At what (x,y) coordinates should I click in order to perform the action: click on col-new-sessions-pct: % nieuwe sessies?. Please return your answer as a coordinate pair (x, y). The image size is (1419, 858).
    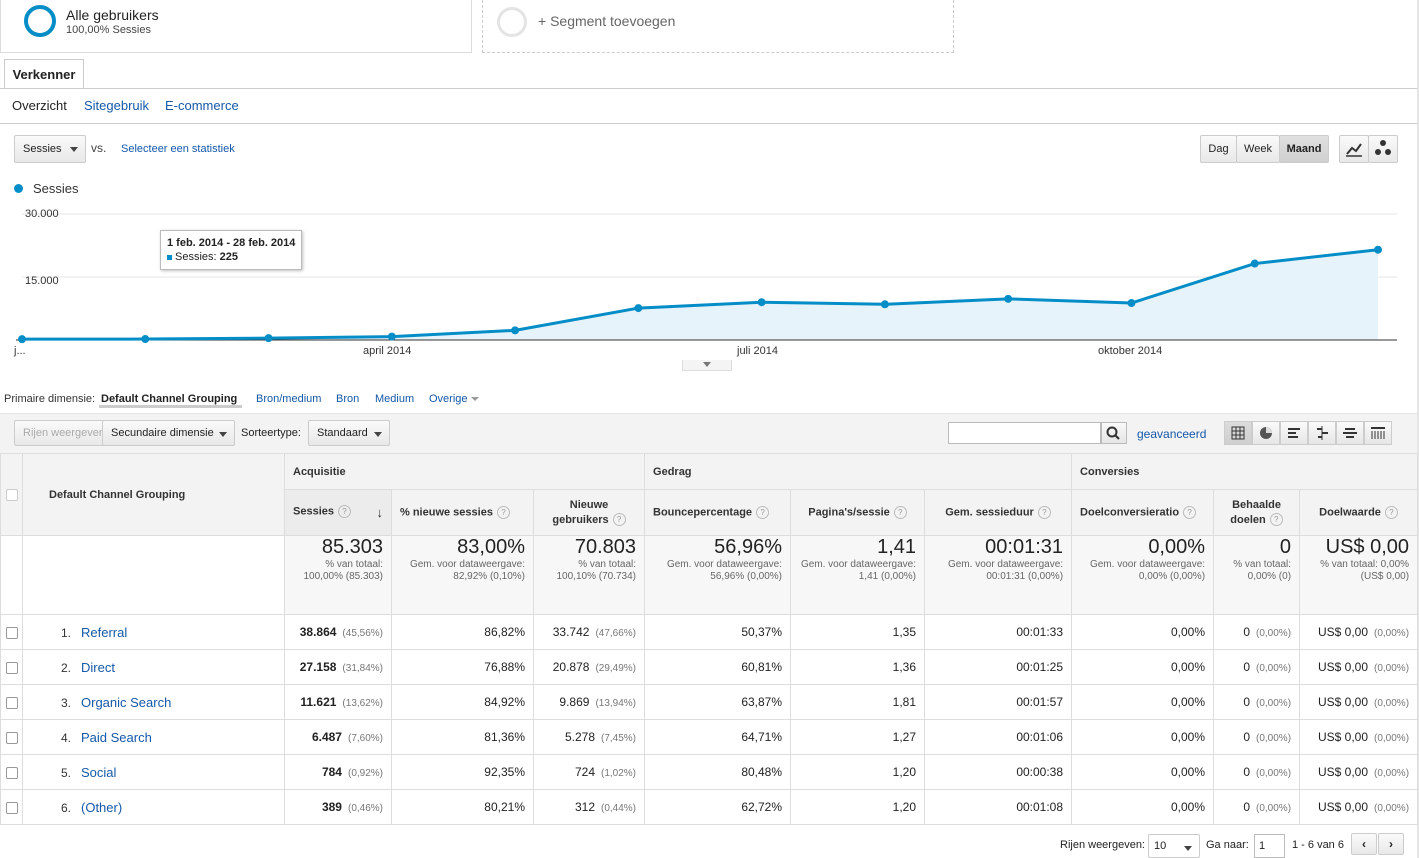
    Looking at the image, I should click on (462, 512).